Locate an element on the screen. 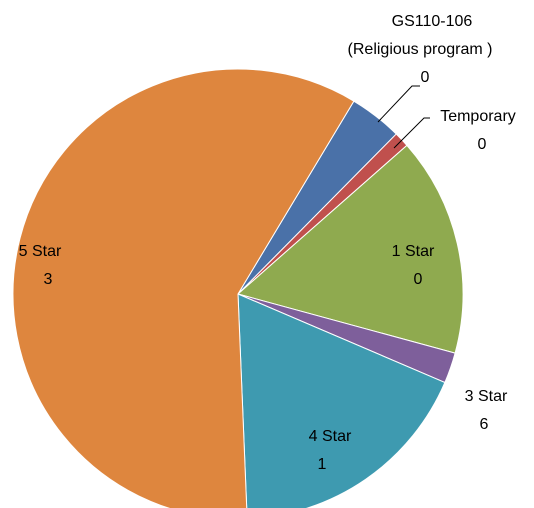  slice-label: 4 Star is located at coordinates (330, 436).